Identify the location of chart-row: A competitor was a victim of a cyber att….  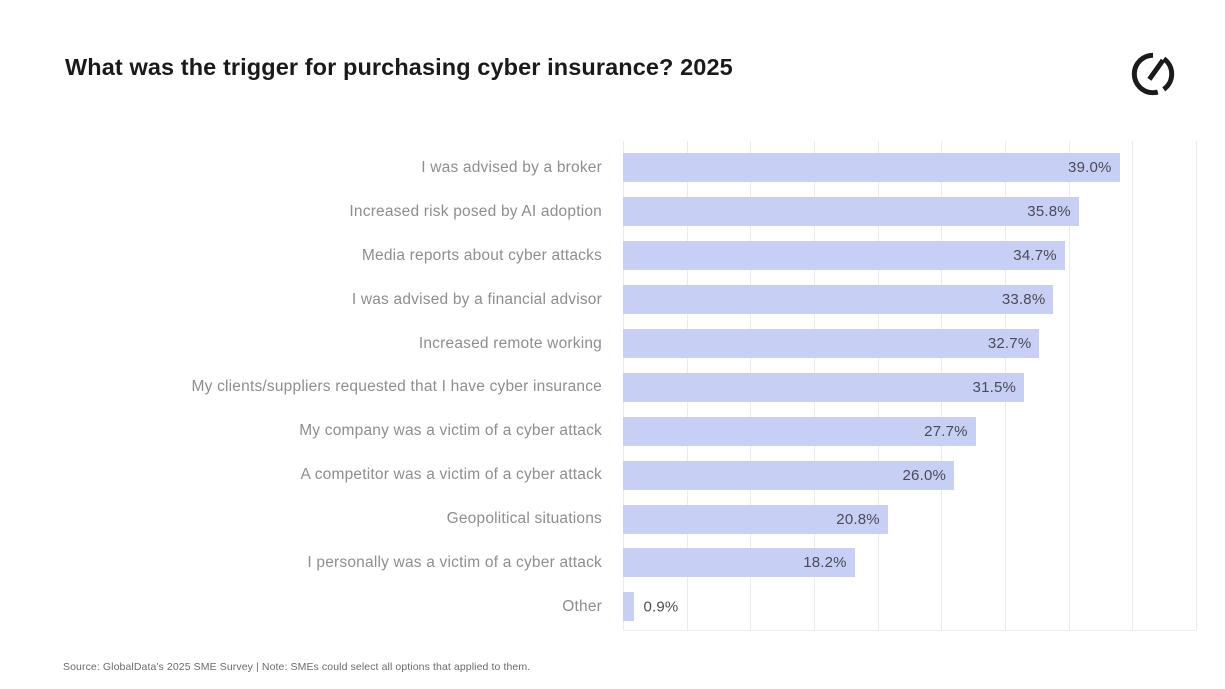
(598, 475).